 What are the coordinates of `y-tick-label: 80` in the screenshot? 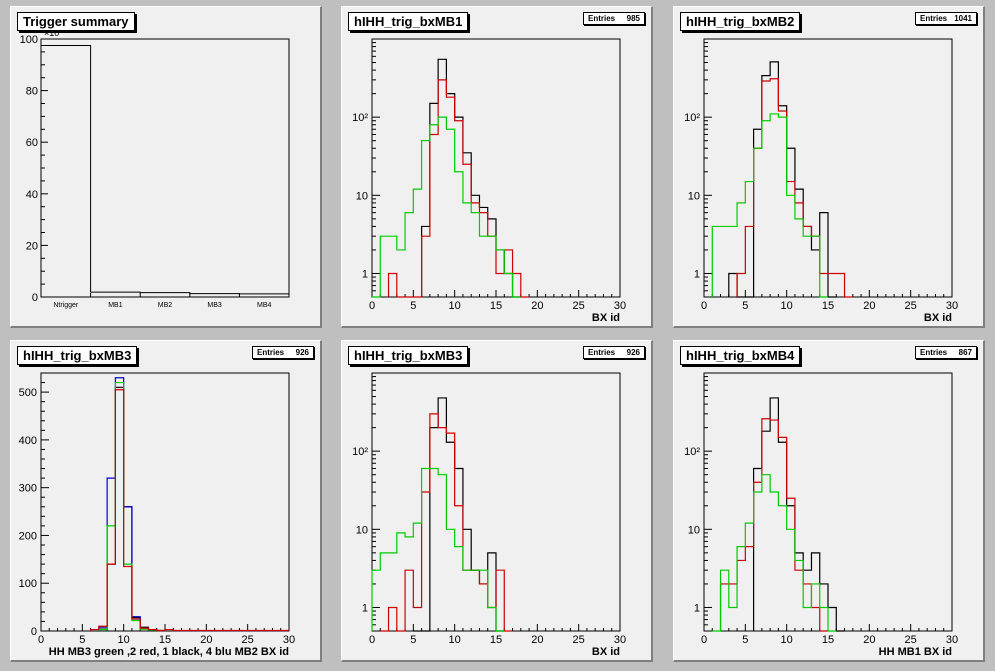 It's located at (32, 92).